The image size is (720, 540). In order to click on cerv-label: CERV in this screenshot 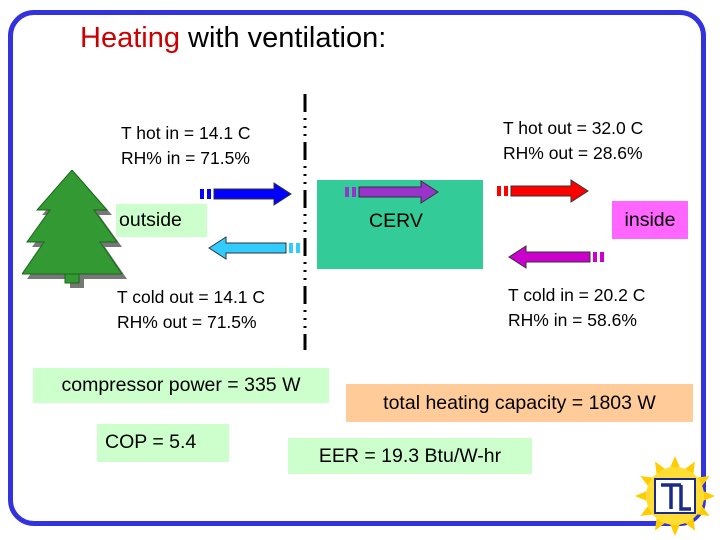, I will do `click(396, 221)`.